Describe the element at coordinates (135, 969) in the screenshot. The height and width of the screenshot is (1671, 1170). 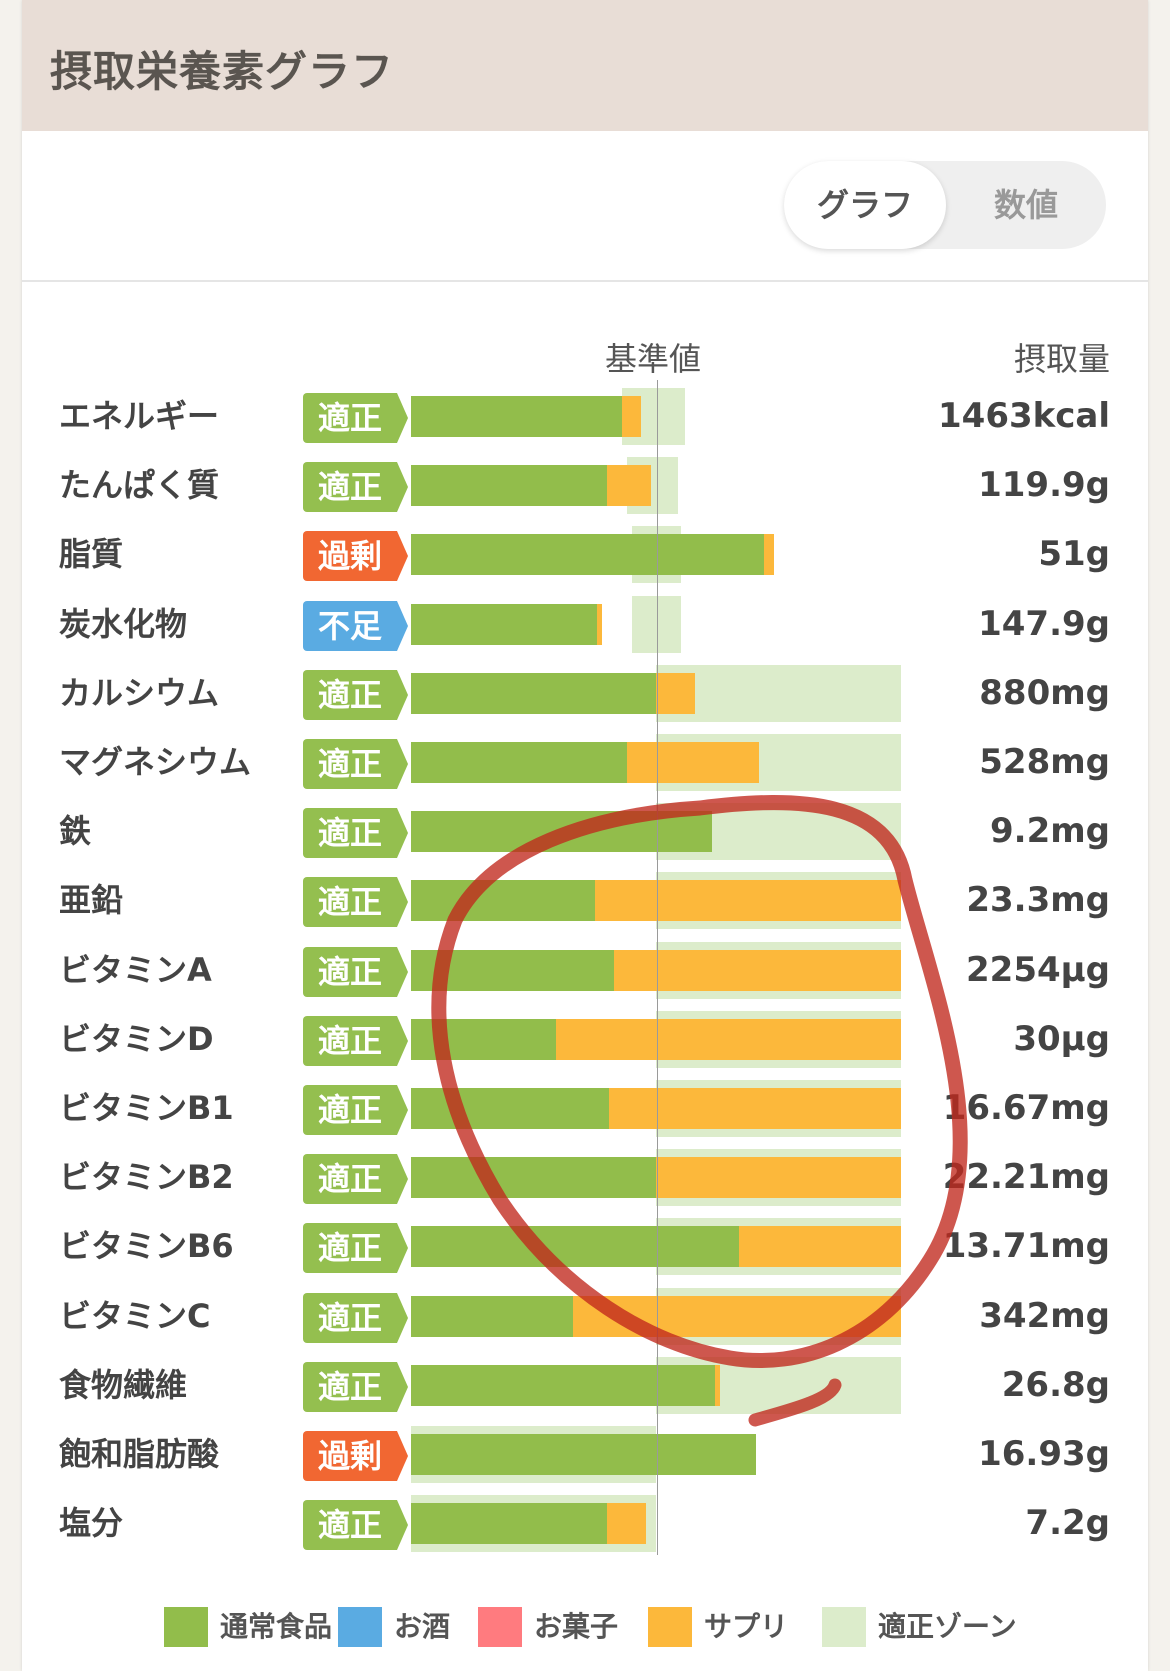
I see `nutrient-name: ビタミンA` at that location.